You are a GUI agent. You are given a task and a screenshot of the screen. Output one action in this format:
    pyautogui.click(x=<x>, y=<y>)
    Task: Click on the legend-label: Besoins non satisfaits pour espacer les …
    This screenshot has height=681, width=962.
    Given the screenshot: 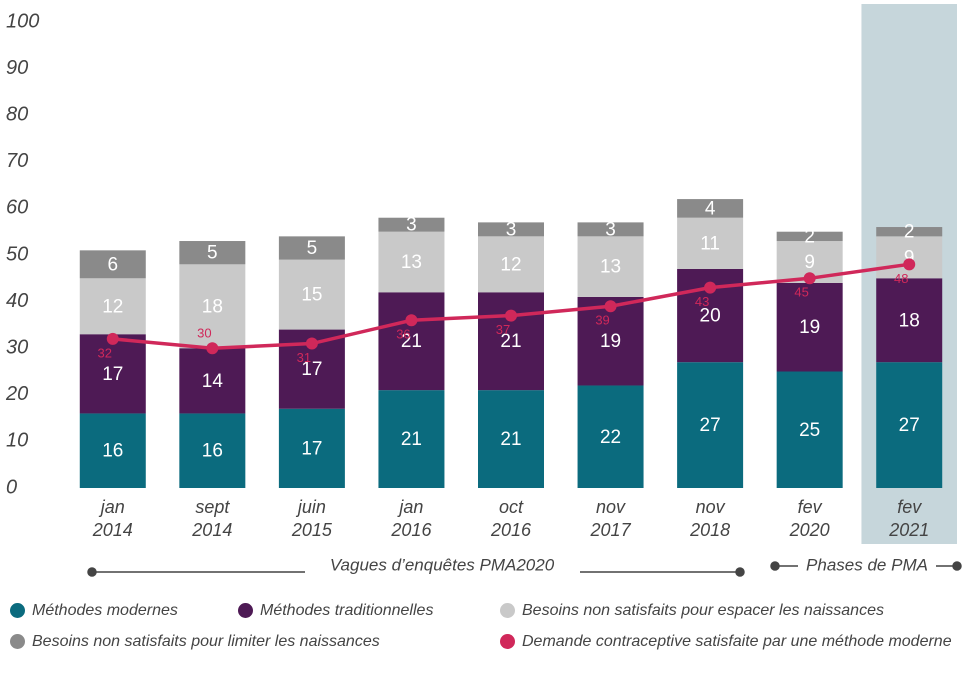 What is the action you would take?
    pyautogui.click(x=703, y=610)
    